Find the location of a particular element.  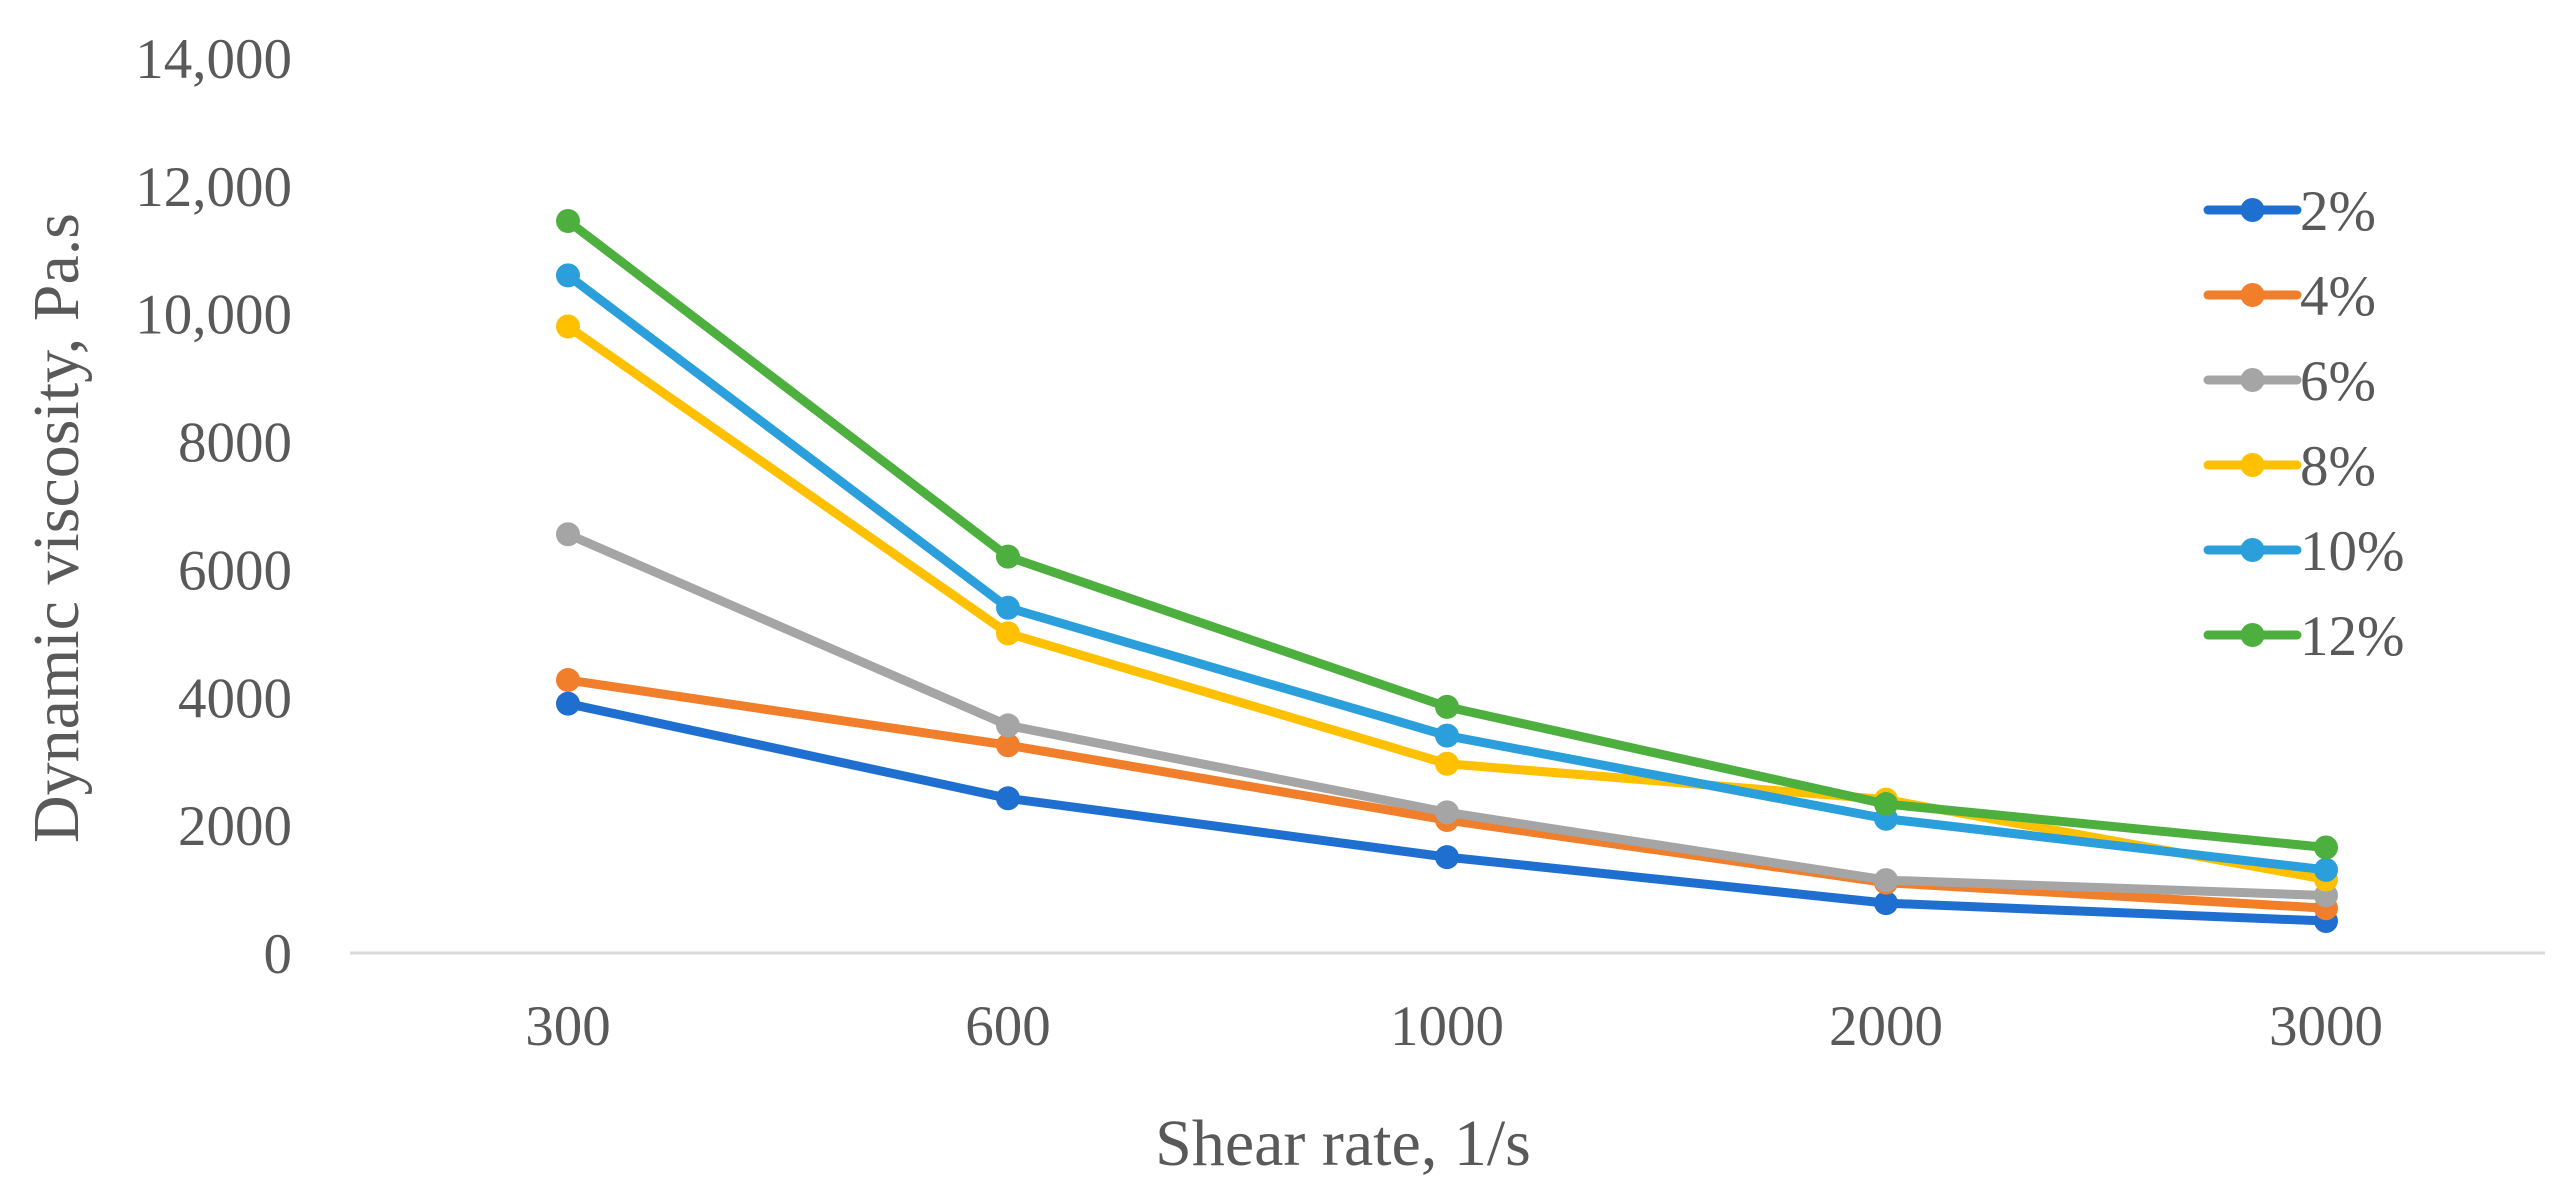

y-tick-label: 14,000 is located at coordinates (213, 59).